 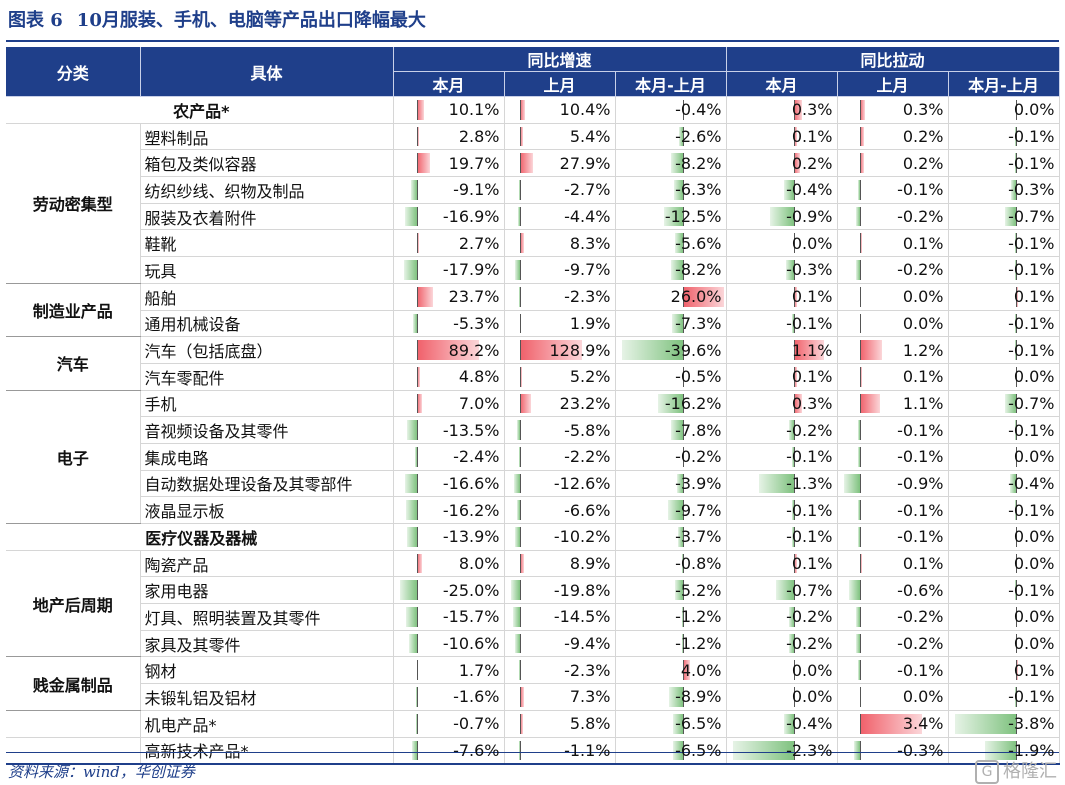 I want to click on value-text: -1.2%, so click(x=698, y=644).